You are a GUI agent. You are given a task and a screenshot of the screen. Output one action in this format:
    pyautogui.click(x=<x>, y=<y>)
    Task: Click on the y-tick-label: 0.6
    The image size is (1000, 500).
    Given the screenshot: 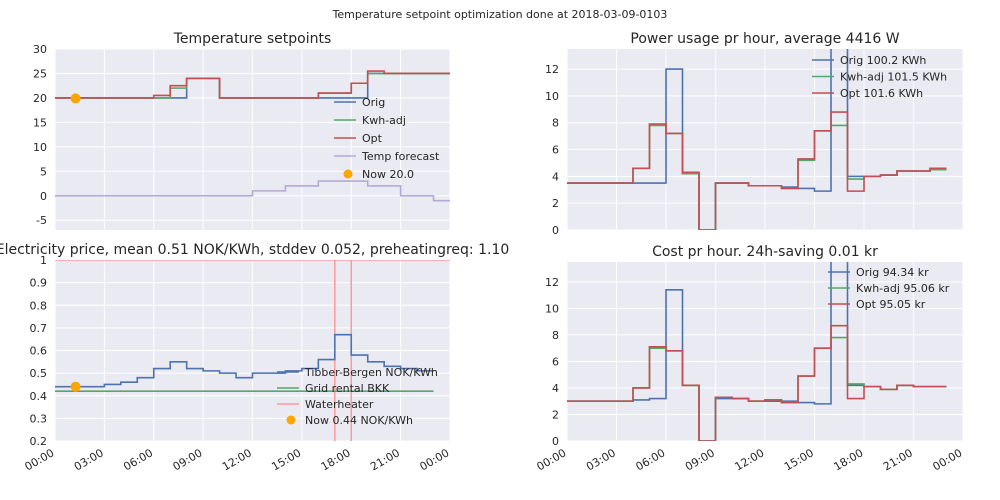 What is the action you would take?
    pyautogui.click(x=39, y=351)
    